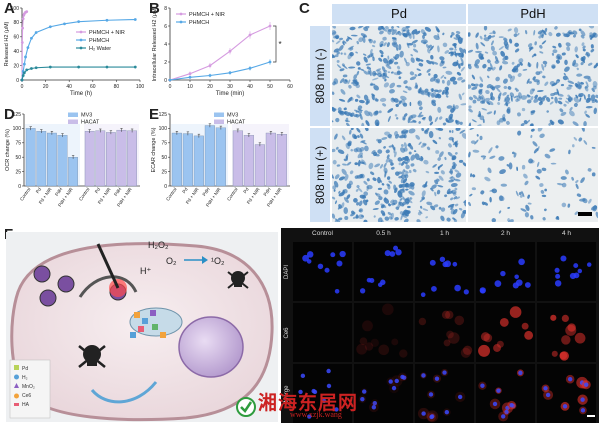  Describe the element at coordinates (93, 87) in the screenshot. I see `x-tick-label: 60` at that location.